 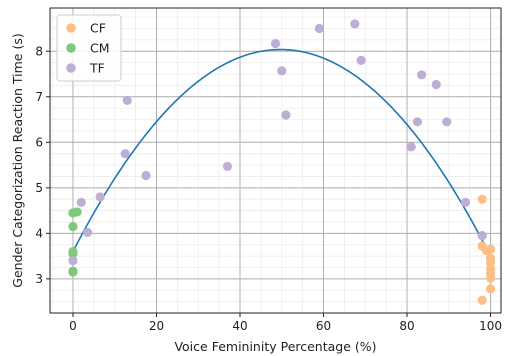 What do you see at coordinates (39, 234) in the screenshot?
I see `y-tick-label: 4` at bounding box center [39, 234].